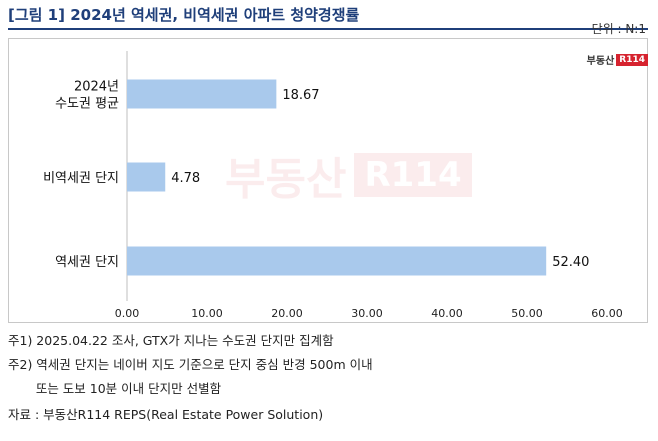 This screenshot has width=658, height=441. Describe the element at coordinates (171, 340) in the screenshot. I see `footnote-1: 주1) 2025.04.22 조사, GTX가 지나는 수도권 단지만 집계함` at that location.